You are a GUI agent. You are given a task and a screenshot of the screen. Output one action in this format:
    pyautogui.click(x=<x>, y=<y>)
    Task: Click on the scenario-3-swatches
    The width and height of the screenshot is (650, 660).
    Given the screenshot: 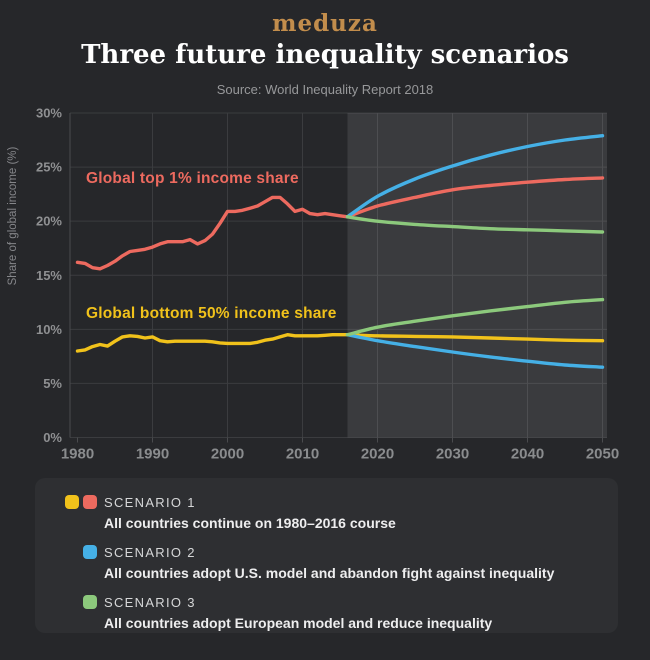 What is the action you would take?
    pyautogui.click(x=69, y=602)
    